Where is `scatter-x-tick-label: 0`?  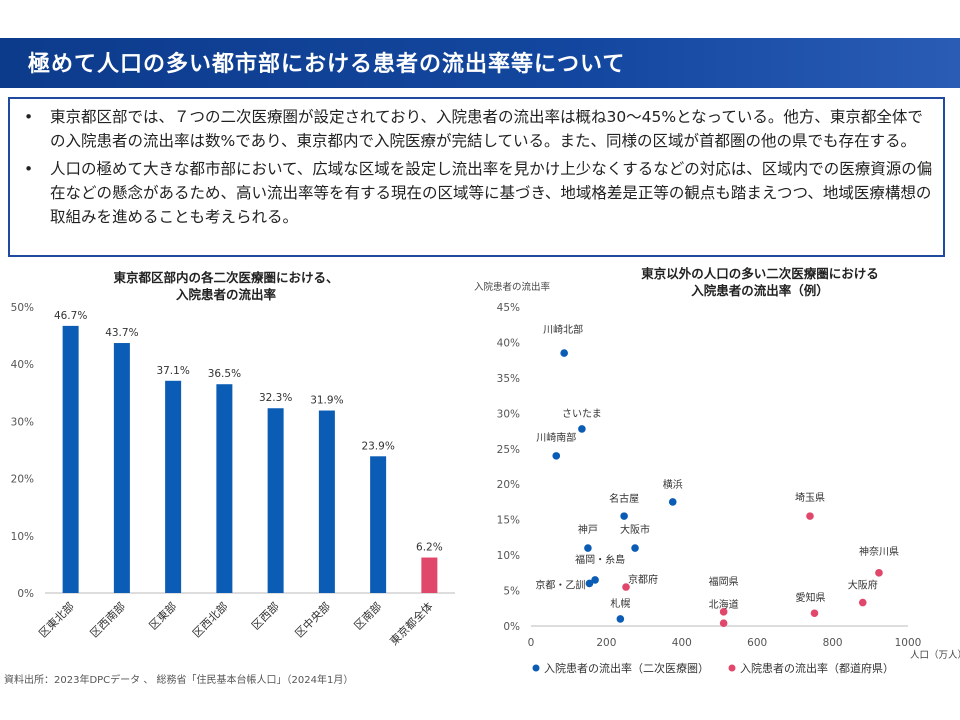 scatter-x-tick-label: 0 is located at coordinates (531, 643).